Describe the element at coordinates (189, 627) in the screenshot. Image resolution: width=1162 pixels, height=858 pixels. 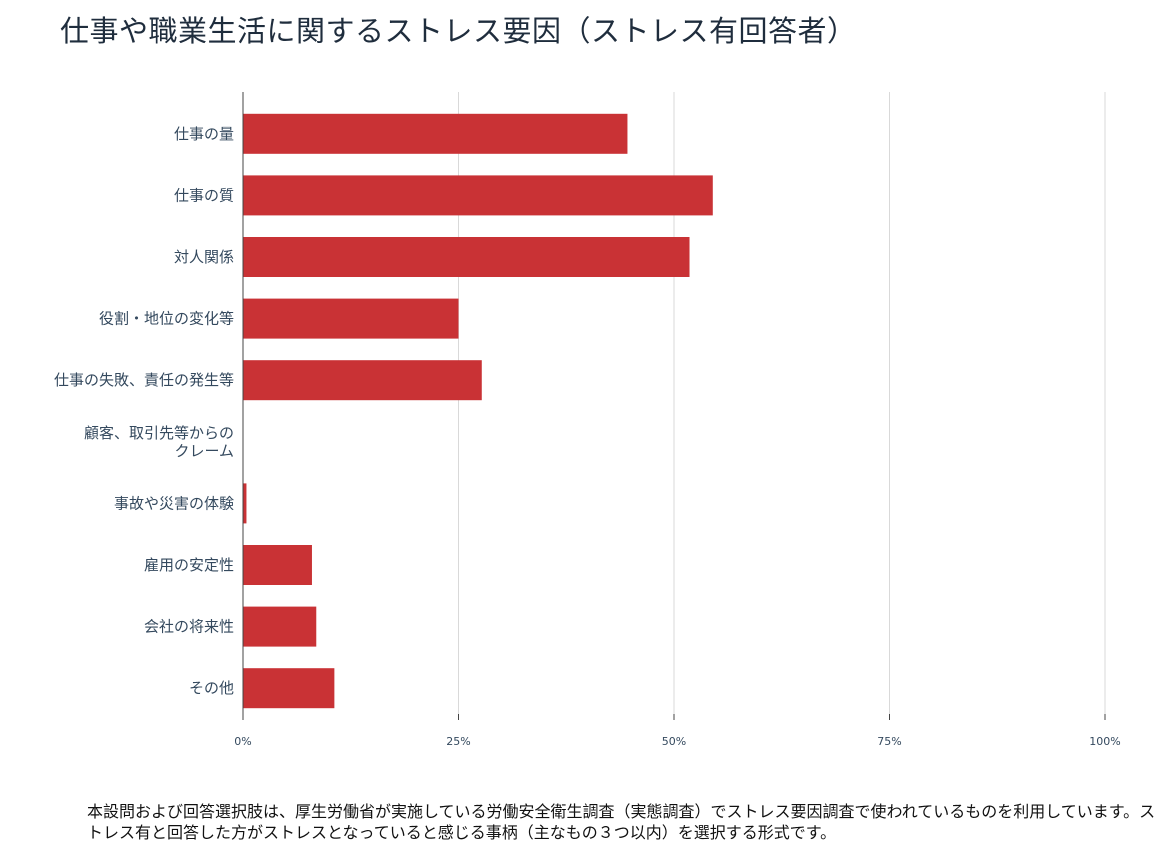
I see `category-label-8: 会社の将来性` at that location.